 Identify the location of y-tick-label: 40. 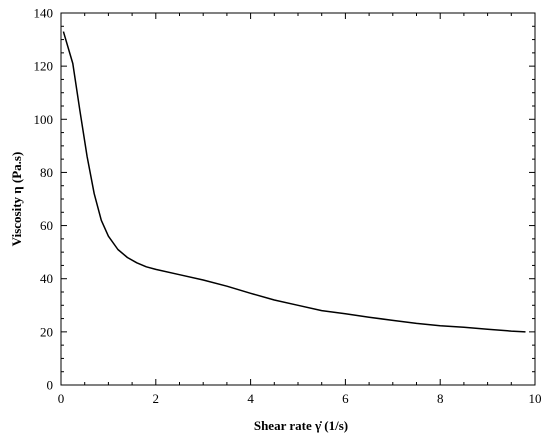
(46, 278).